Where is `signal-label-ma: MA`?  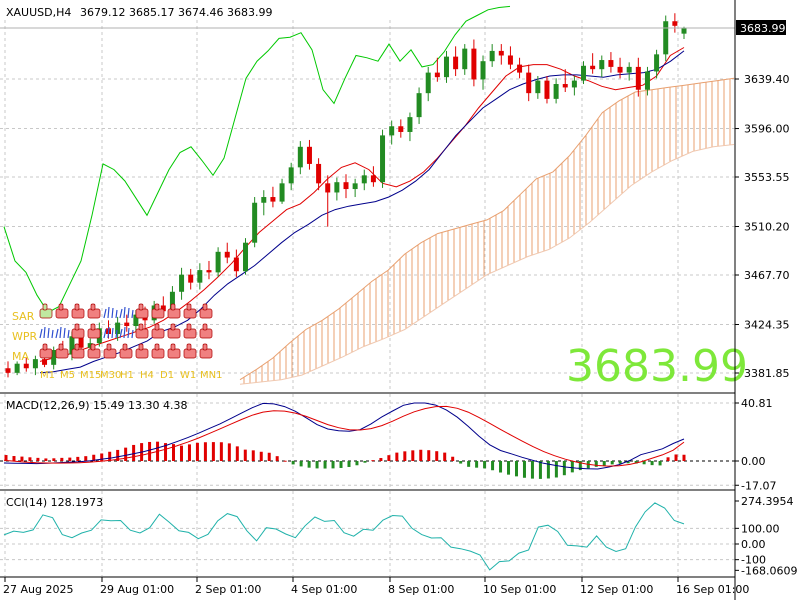
signal-label-ma: MA is located at coordinates (20, 356).